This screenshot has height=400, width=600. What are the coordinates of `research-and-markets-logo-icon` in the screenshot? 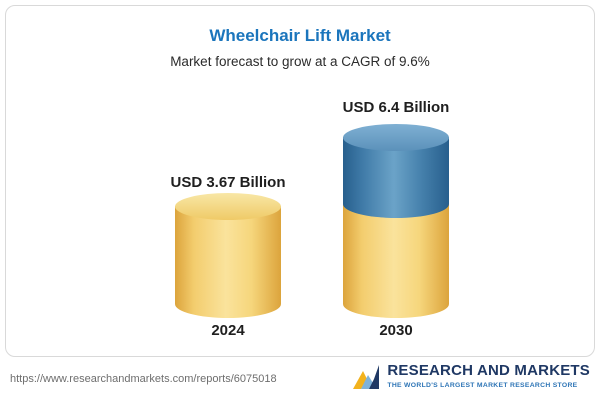 It's located at (366, 376).